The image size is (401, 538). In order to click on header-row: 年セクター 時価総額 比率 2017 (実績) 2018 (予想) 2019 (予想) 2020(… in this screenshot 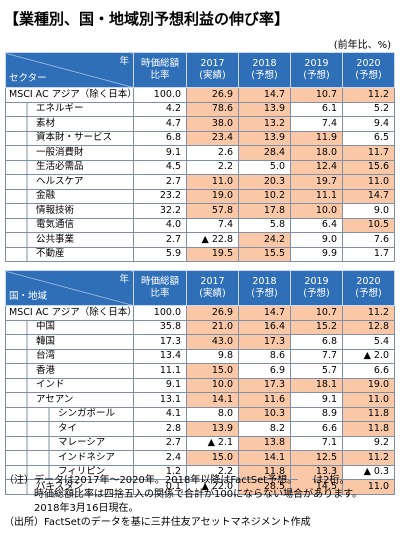, I will do `click(200, 70)`.